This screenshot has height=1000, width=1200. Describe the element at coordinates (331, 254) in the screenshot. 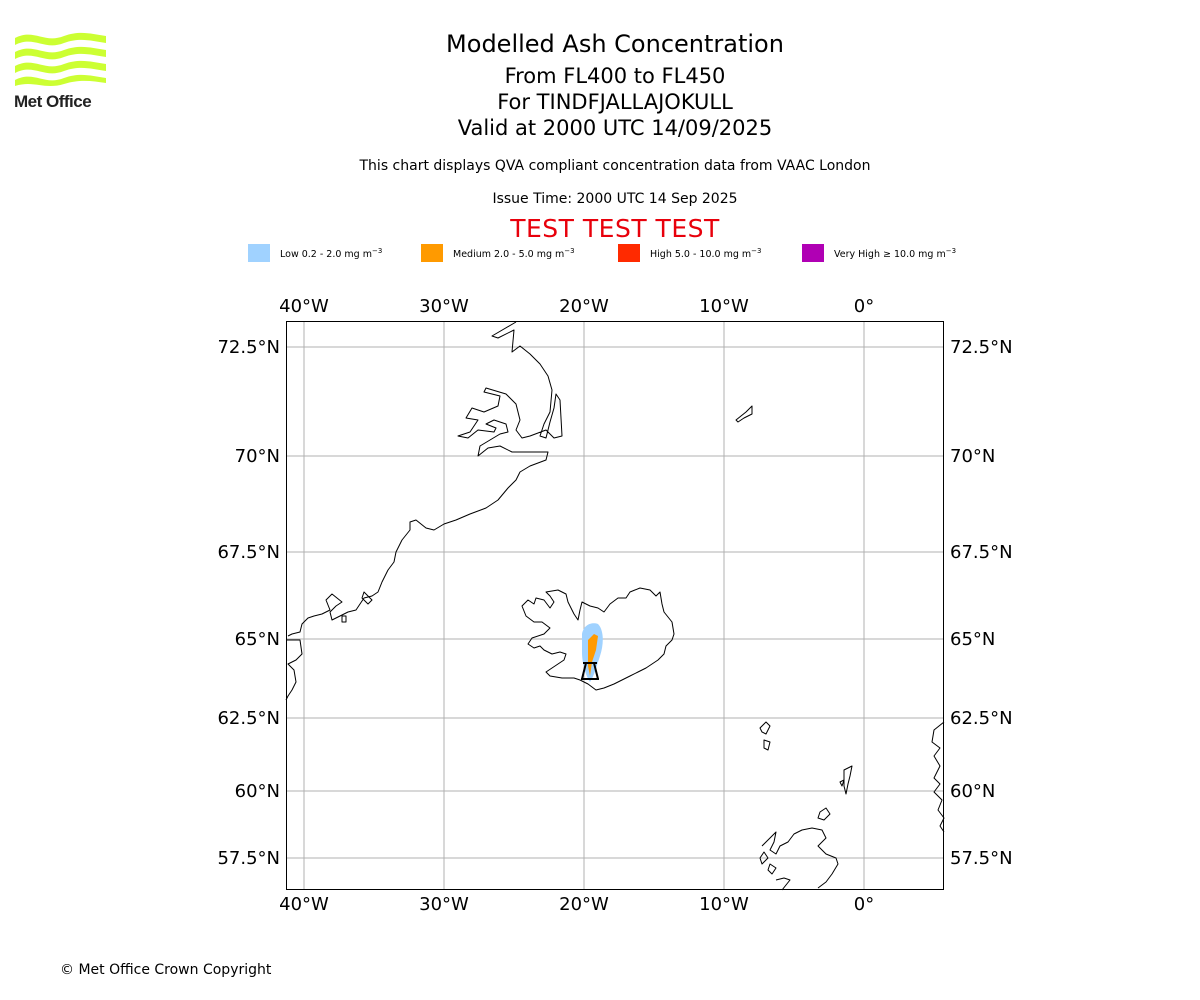

I see `legend-label-low: Low 0.2 - 2.0 mg m−3` at that location.